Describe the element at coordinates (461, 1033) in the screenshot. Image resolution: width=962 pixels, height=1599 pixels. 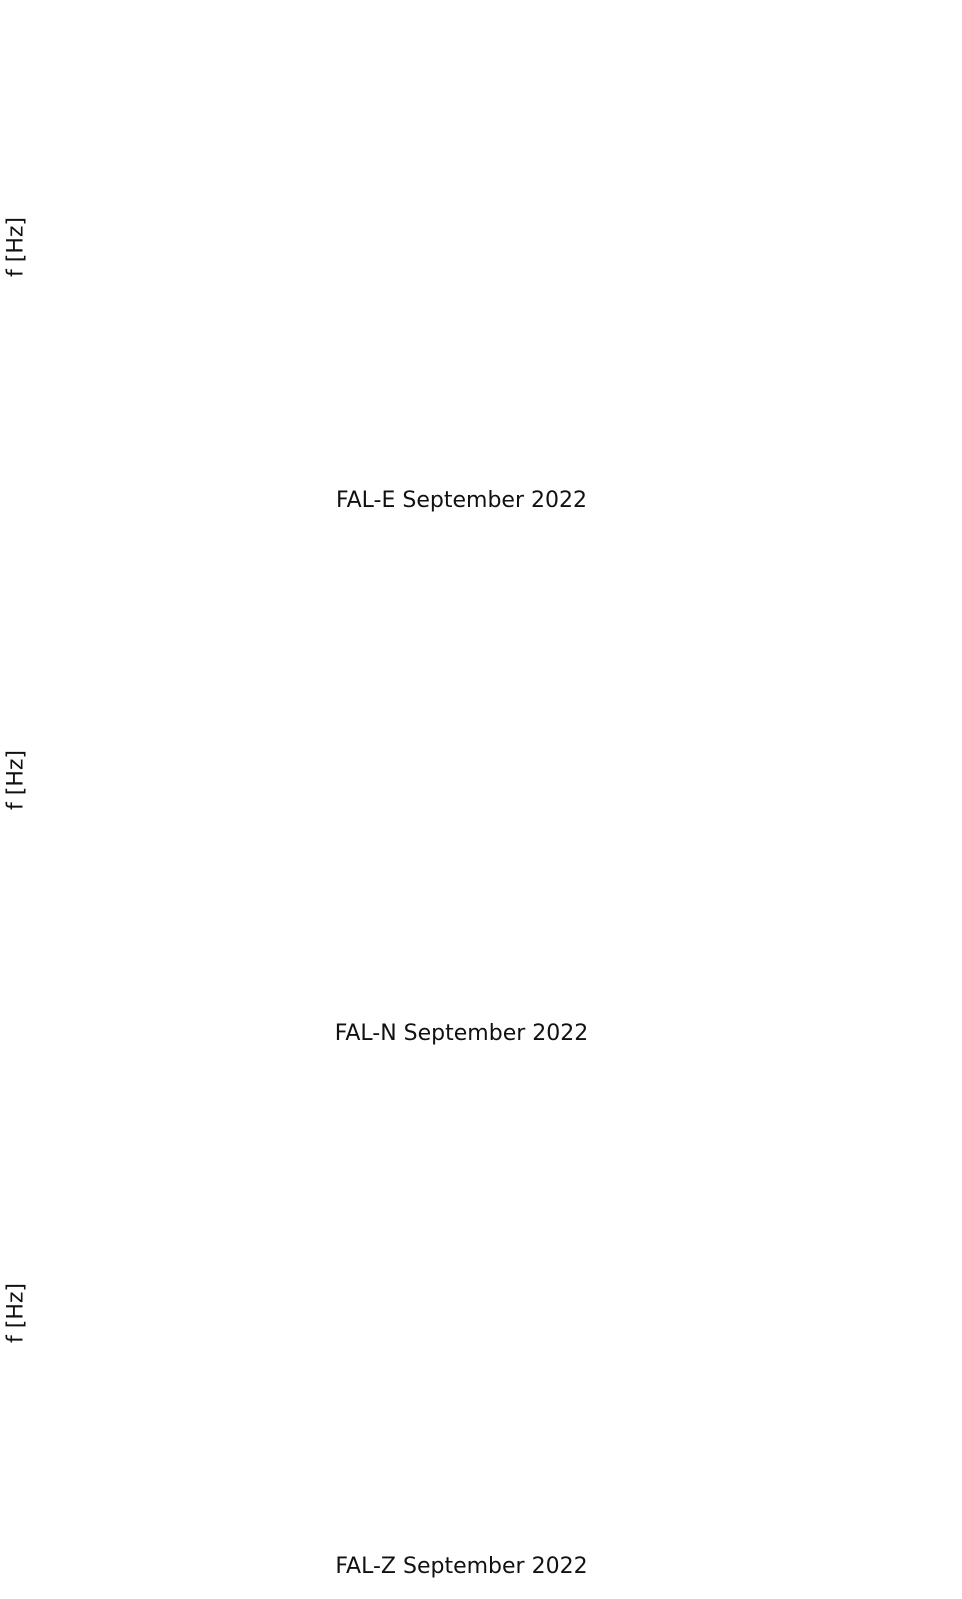
I see `x-axis-label: FAL-N September 2022` at that location.